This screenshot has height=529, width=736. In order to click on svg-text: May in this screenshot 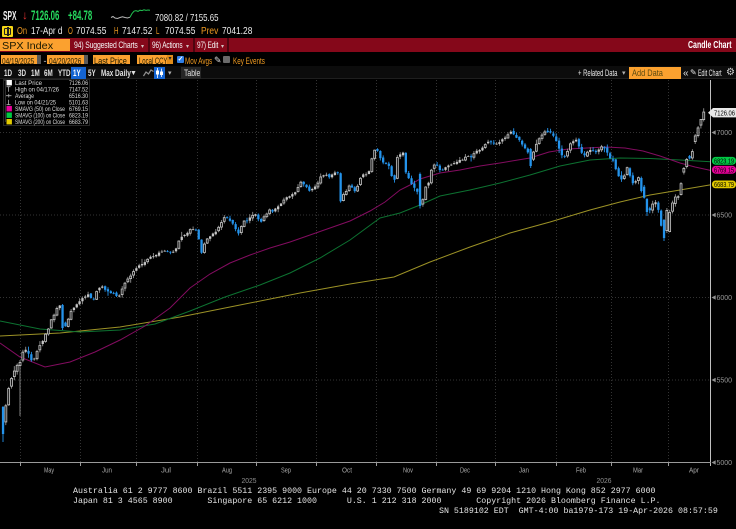, I will do `click(49, 469)`.